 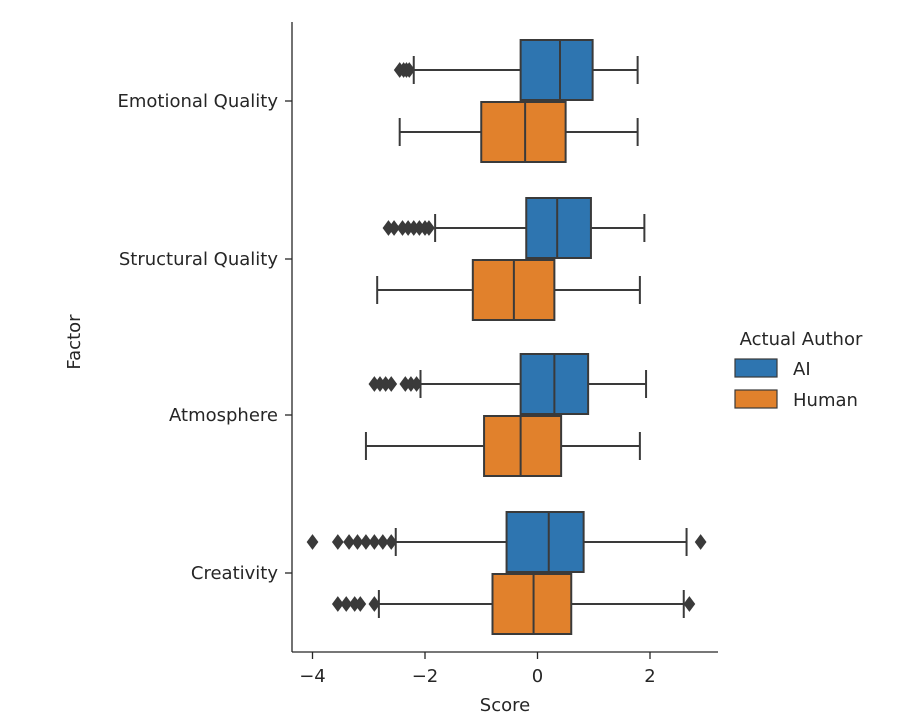 I want to click on x-tick-label: 0, so click(x=537, y=676).